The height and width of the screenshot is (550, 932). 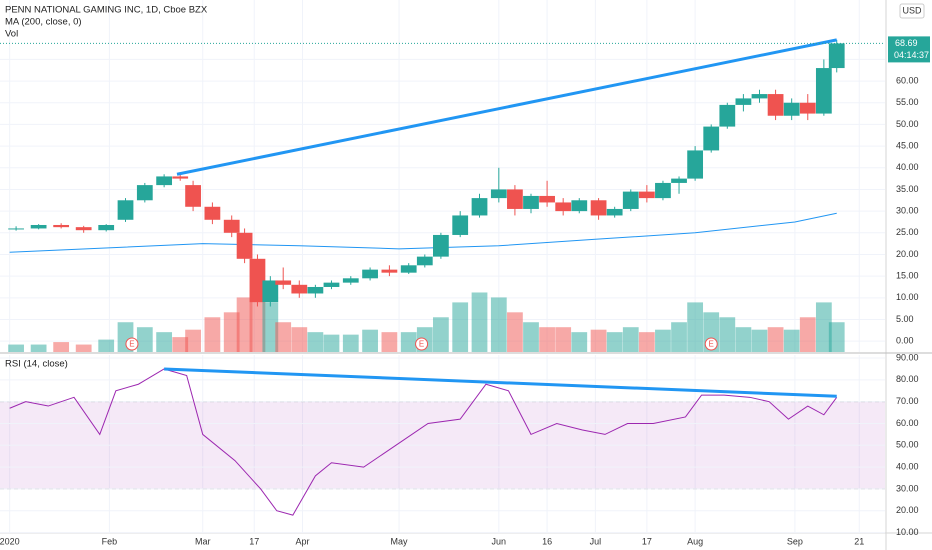 What do you see at coordinates (106, 10) in the screenshot?
I see `chart-title: PENN NATIONAL GAMING INC, 1D, Cboe BZX` at bounding box center [106, 10].